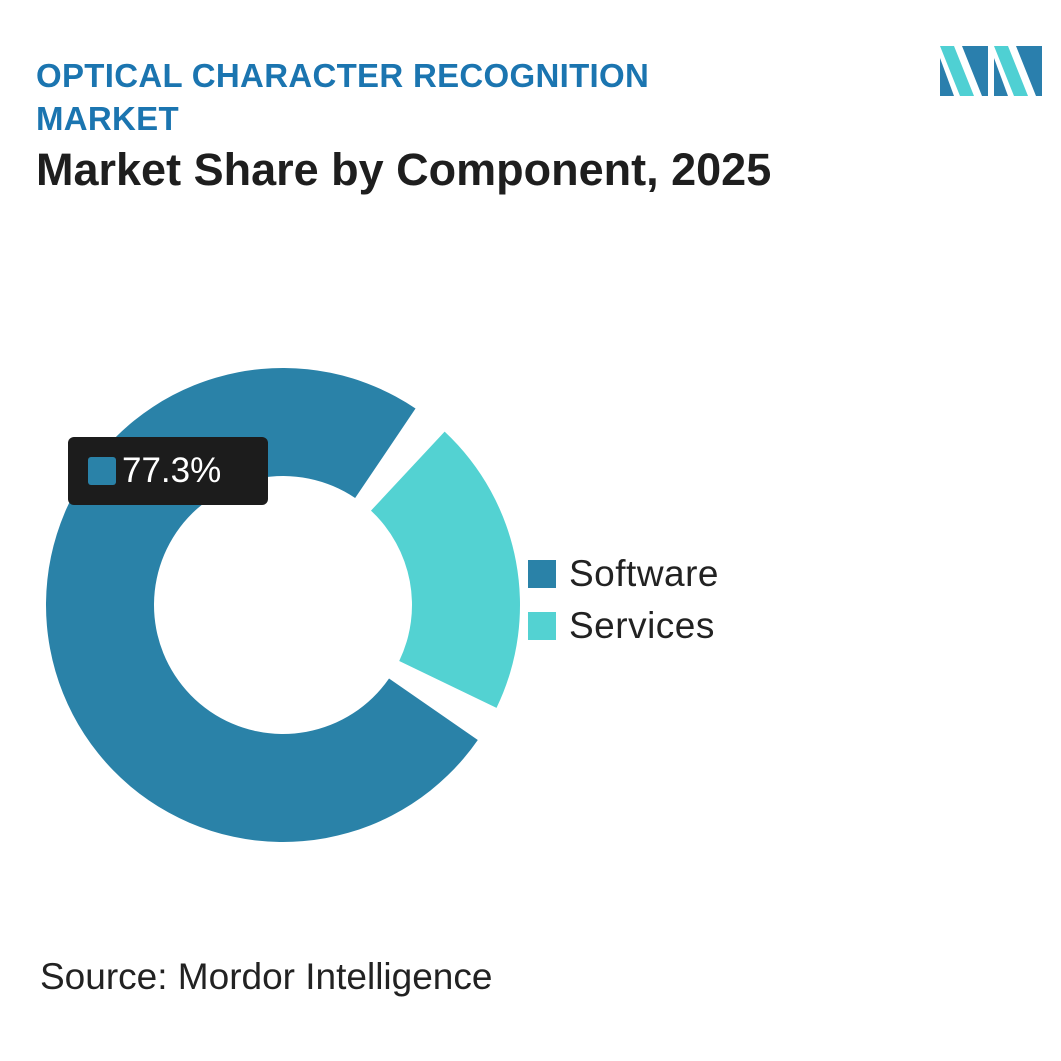 The width and height of the screenshot is (1061, 1061). I want to click on legend-item-software: Software, so click(623, 574).